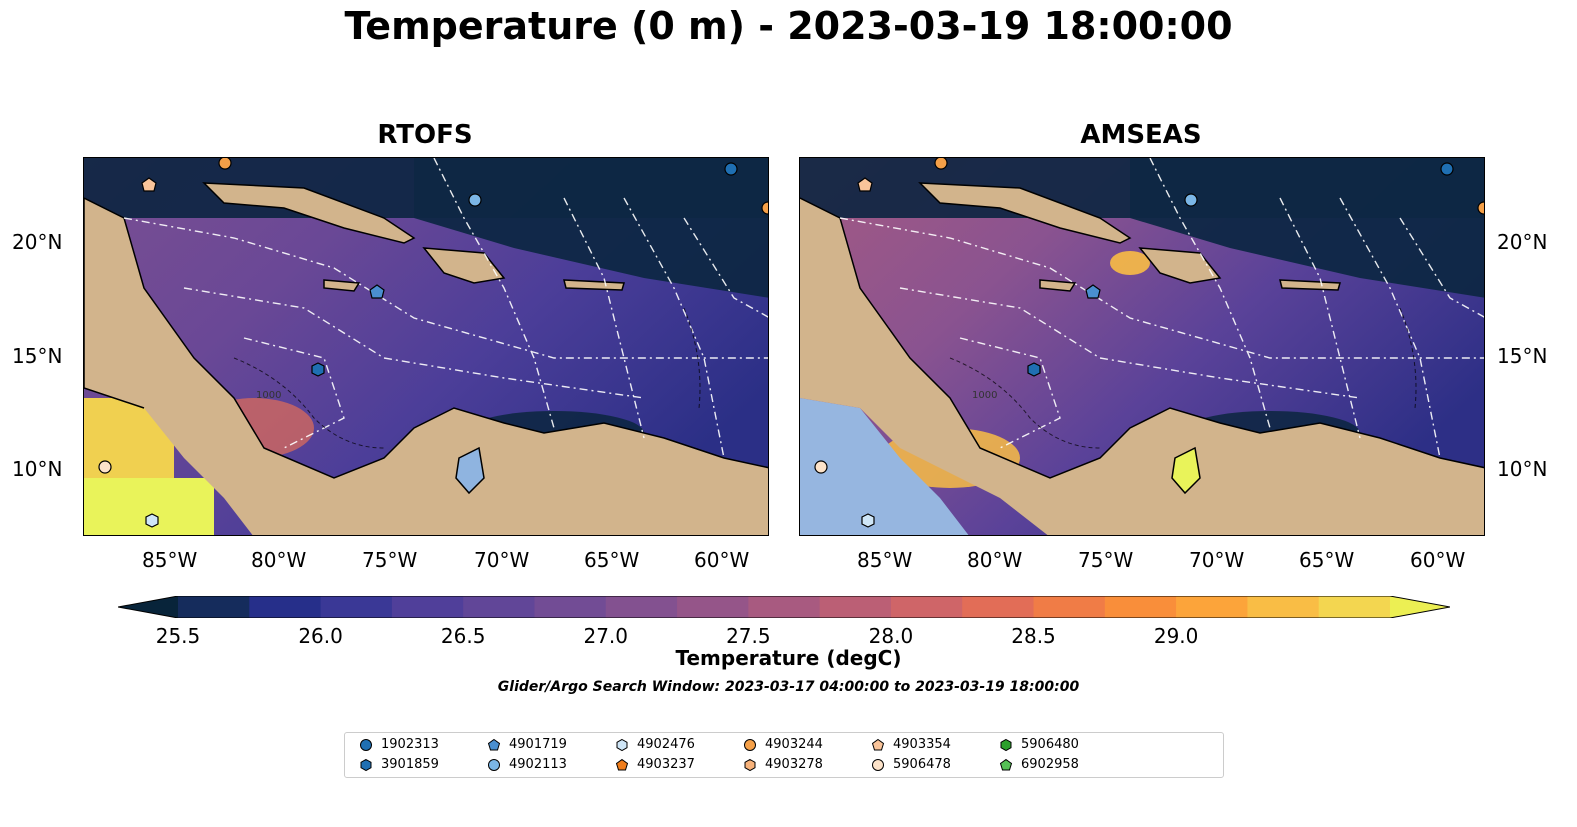 The width and height of the screenshot is (1577, 827). What do you see at coordinates (794, 764) in the screenshot?
I see `legend-label: 4903278` at bounding box center [794, 764].